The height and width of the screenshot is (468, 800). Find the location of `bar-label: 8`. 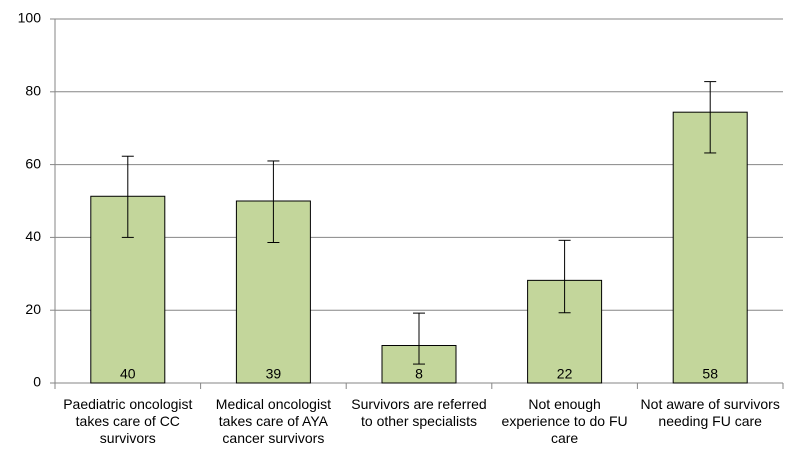

bar-label: 8 is located at coordinates (419, 374).